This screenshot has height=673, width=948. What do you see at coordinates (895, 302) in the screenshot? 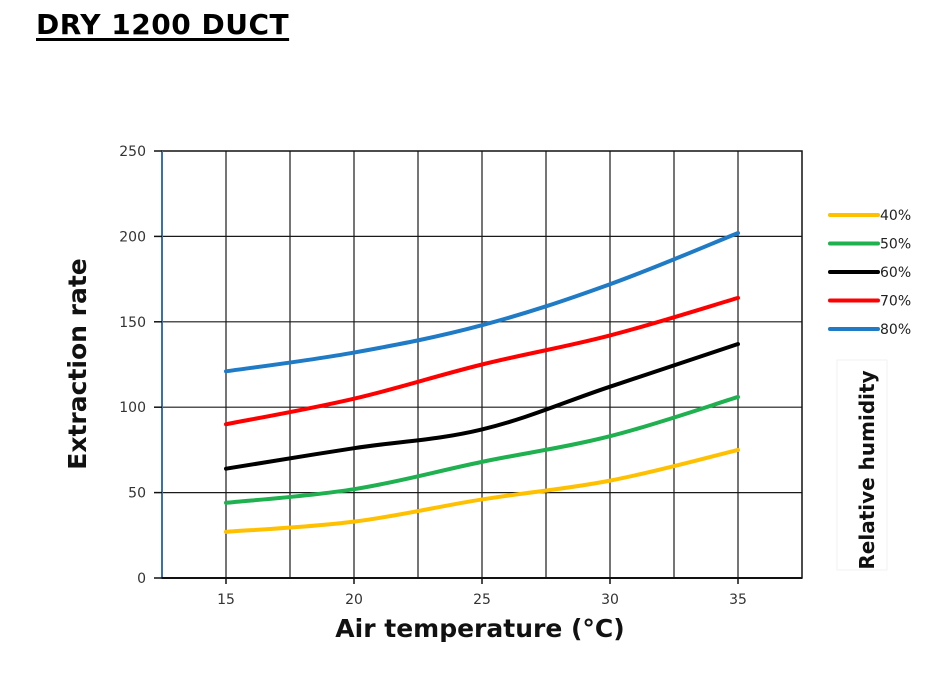
I see `legend-label-70: 70%` at bounding box center [895, 302].